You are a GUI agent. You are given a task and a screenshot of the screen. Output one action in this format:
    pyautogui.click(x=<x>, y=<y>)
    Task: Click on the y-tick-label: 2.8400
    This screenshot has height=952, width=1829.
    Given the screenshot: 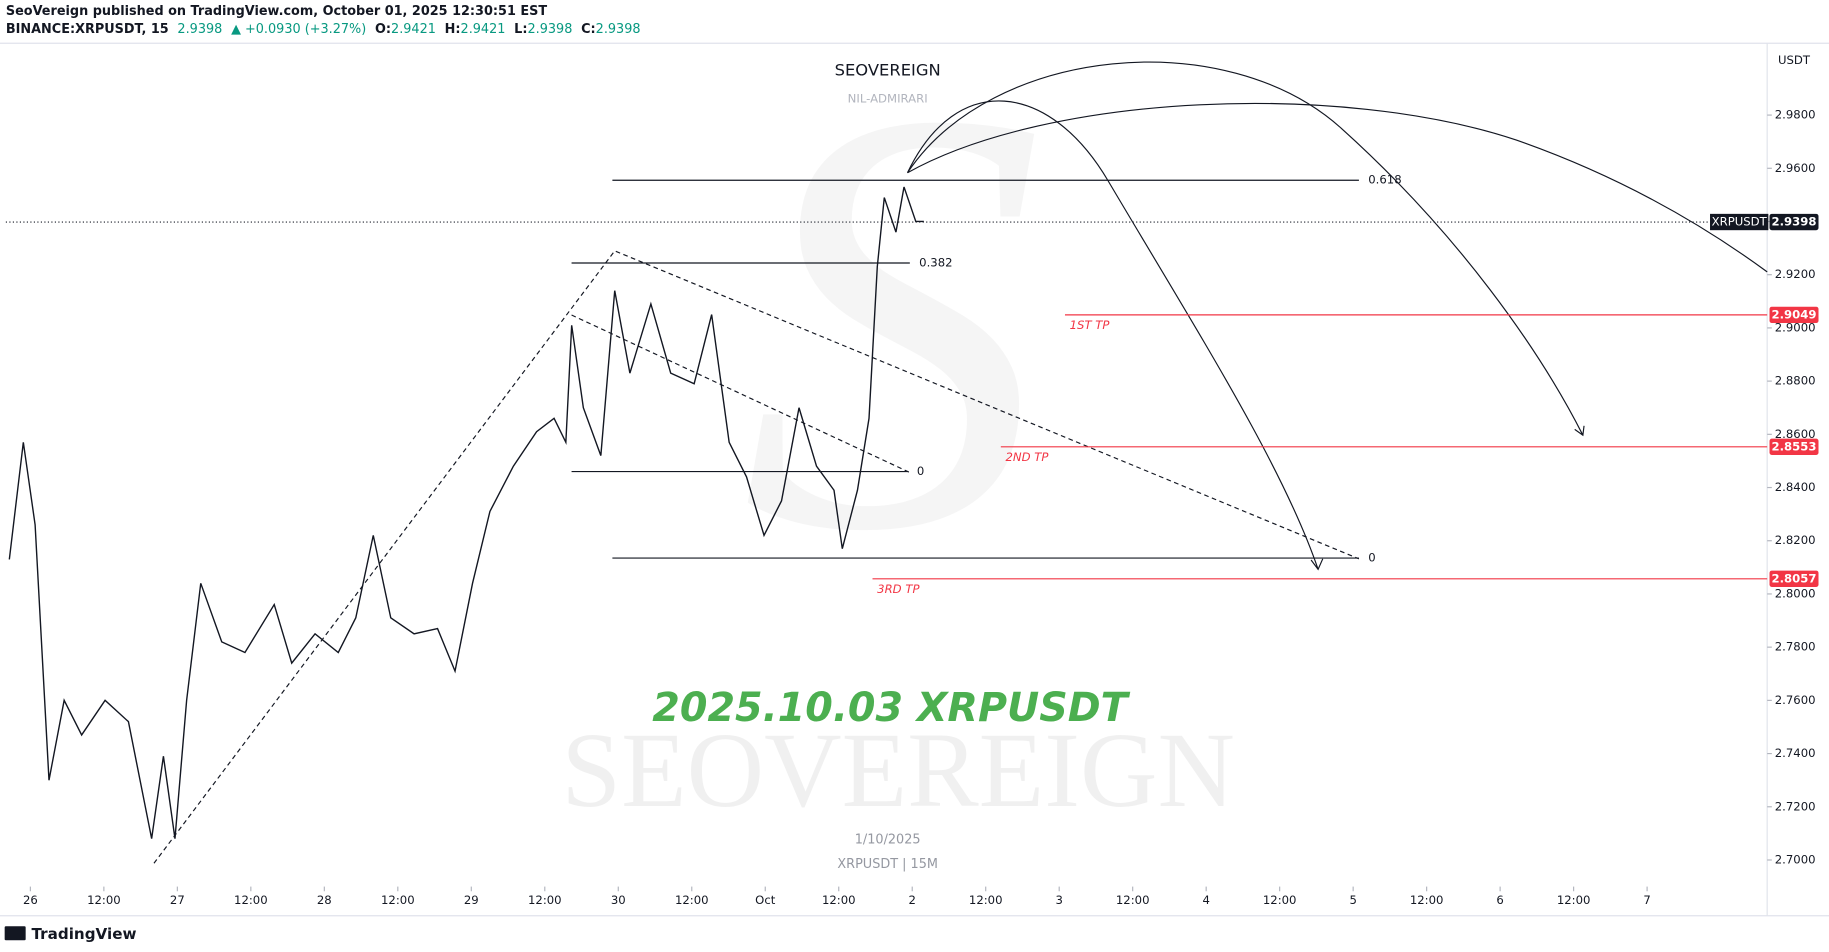 What is the action you would take?
    pyautogui.click(x=1795, y=487)
    